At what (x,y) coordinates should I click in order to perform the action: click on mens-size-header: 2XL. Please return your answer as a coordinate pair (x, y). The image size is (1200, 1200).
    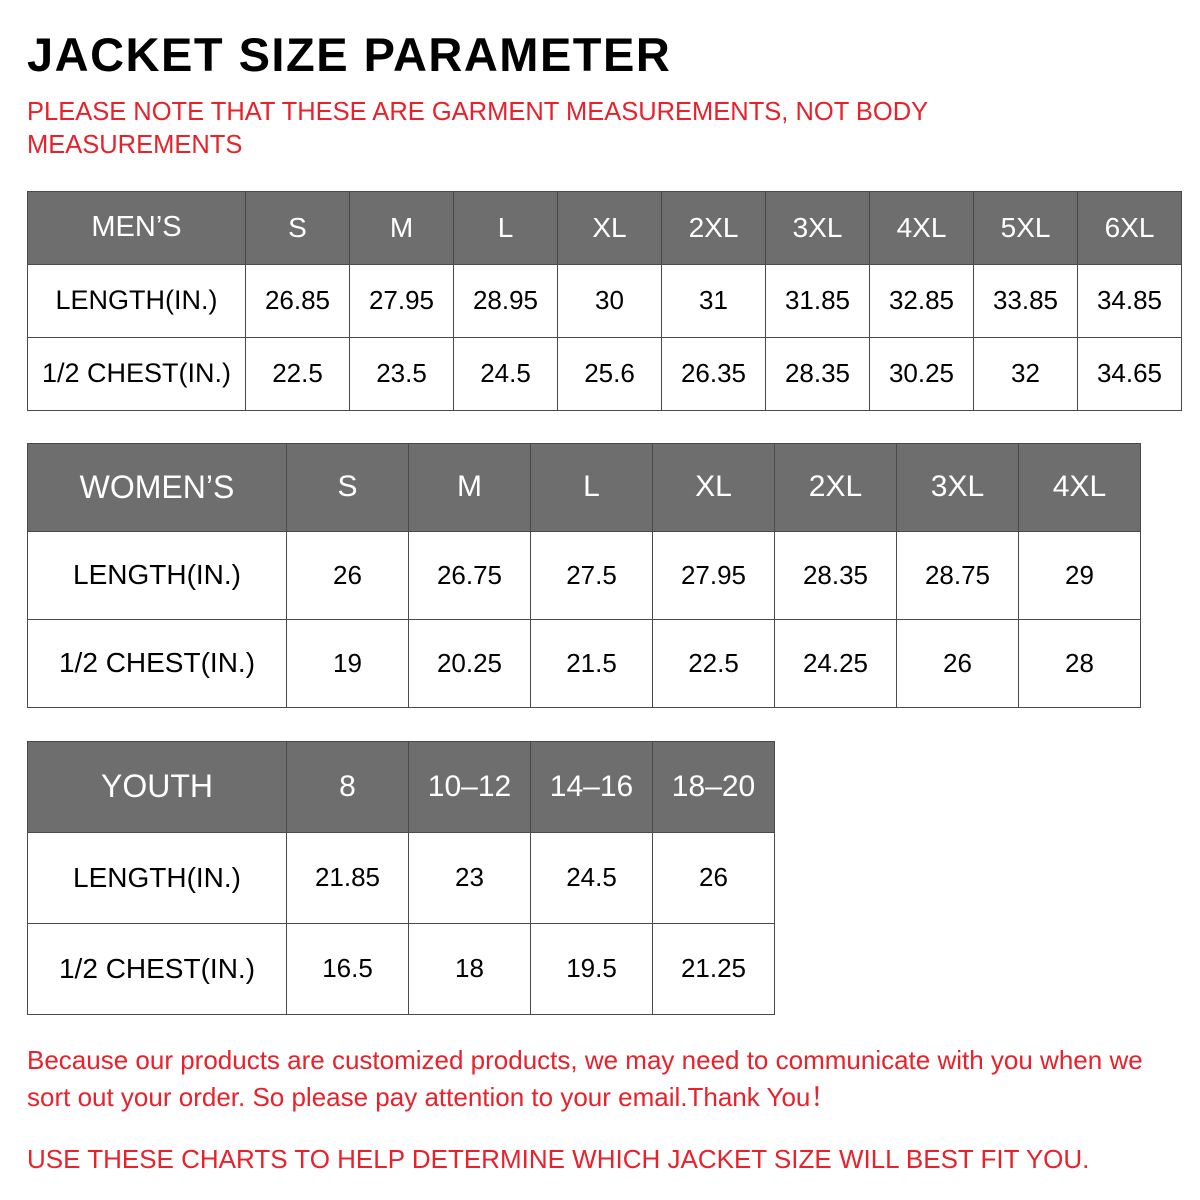
    Looking at the image, I should click on (713, 227).